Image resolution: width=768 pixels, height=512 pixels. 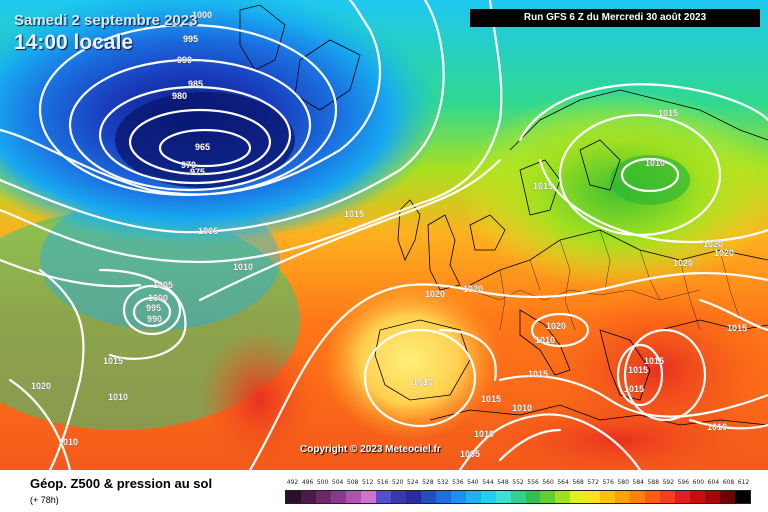 What do you see at coordinates (563, 482) in the screenshot?
I see `legend-label: 564` at bounding box center [563, 482].